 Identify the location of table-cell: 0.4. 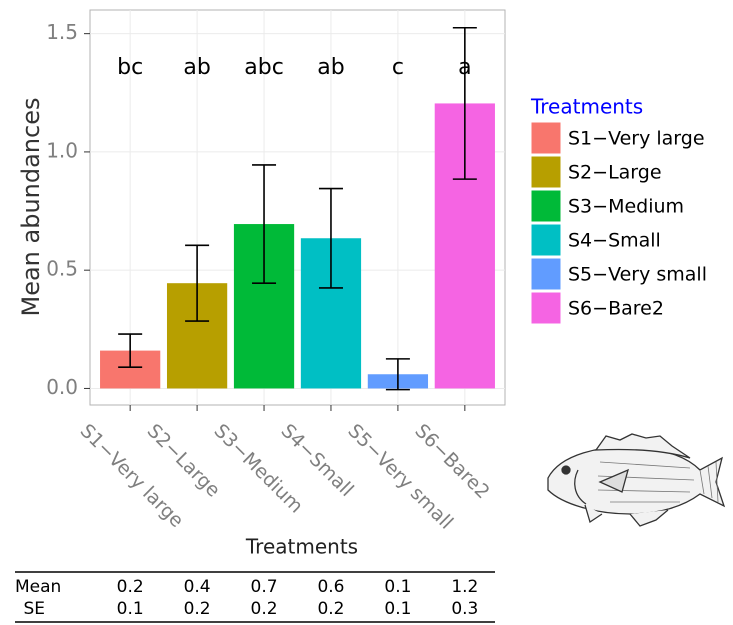
(197, 587).